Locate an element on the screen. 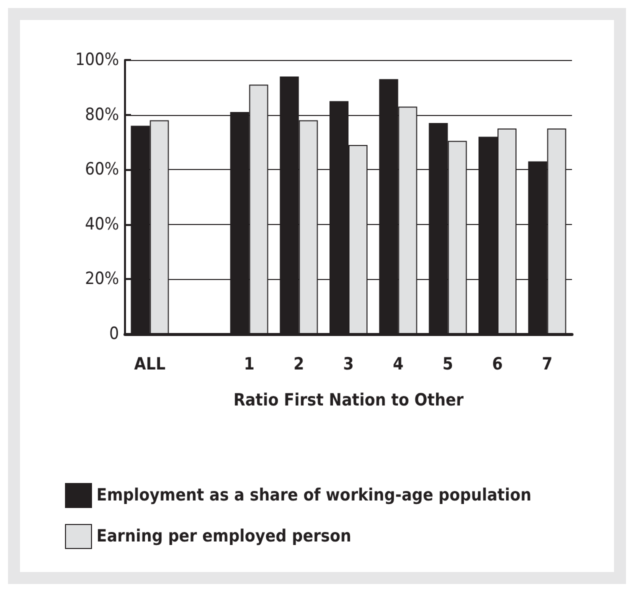 The height and width of the screenshot is (592, 634). x-tick-label: ALL is located at coordinates (150, 364).